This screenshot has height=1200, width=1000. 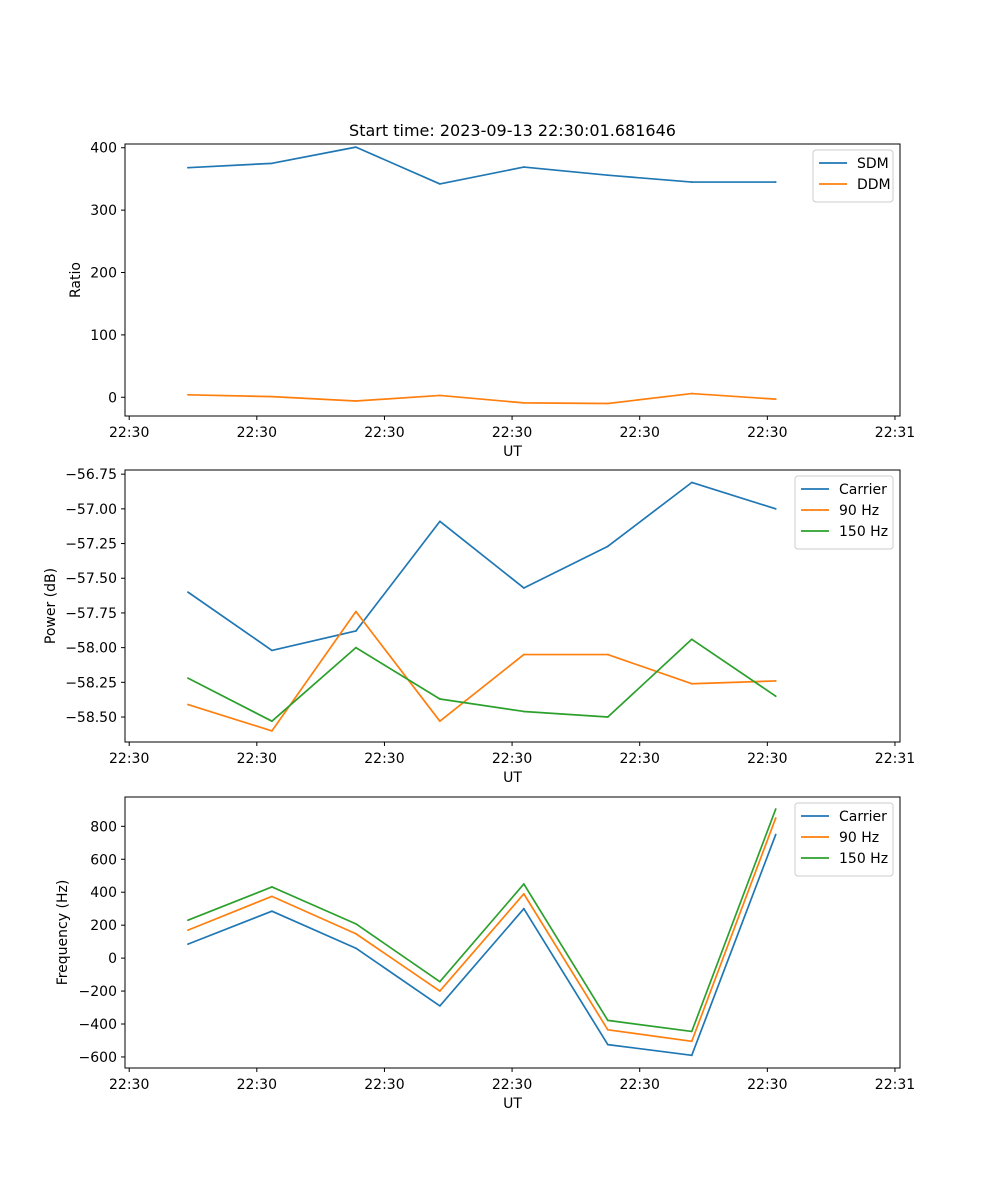 What do you see at coordinates (91, 475) in the screenshot?
I see `y-tick-label: −56.75` at bounding box center [91, 475].